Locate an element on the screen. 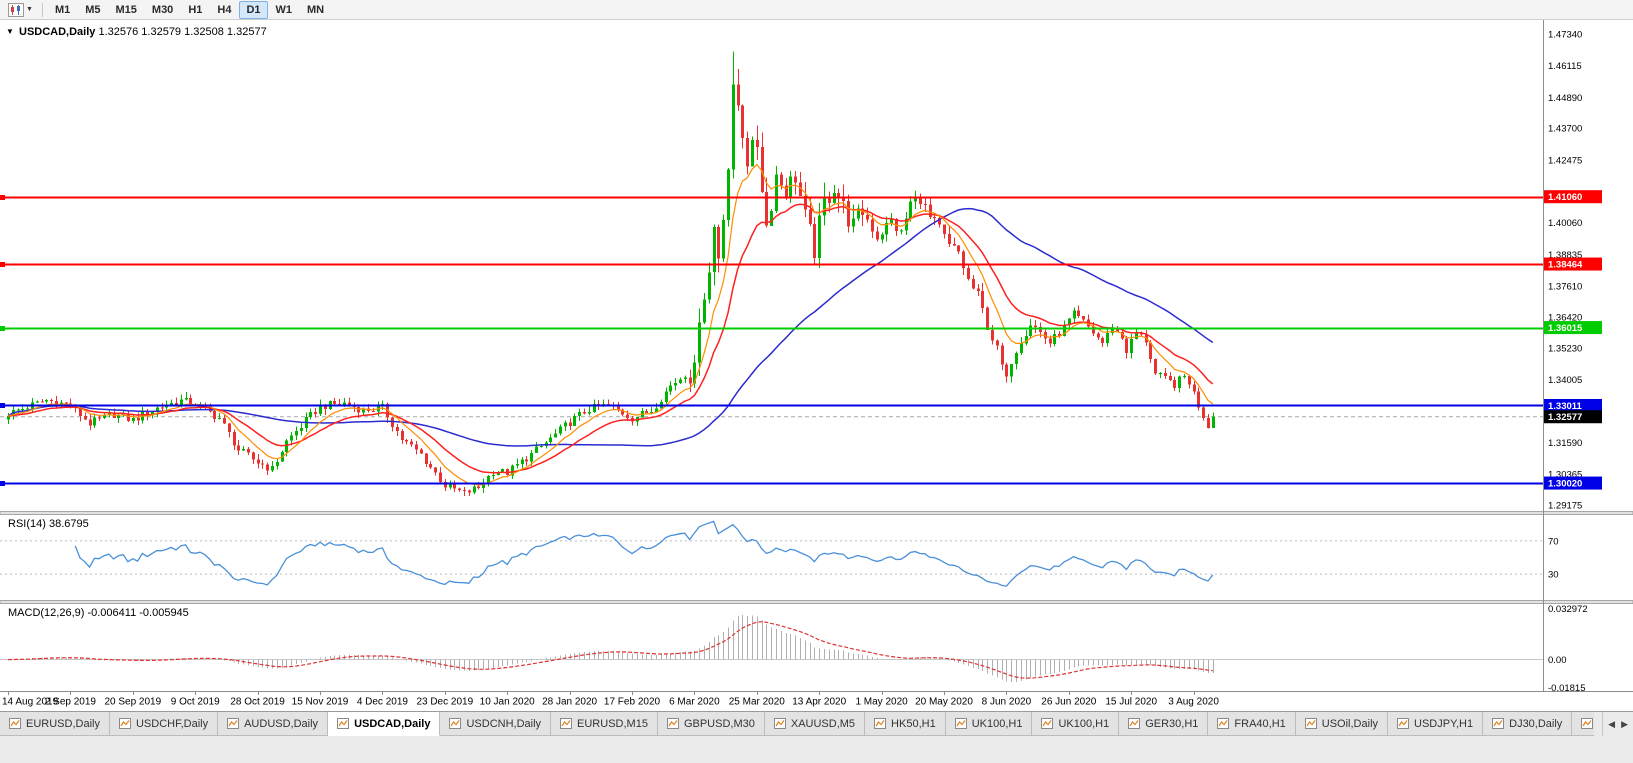 The height and width of the screenshot is (763, 1633). macd-axis-label: 0.032972 is located at coordinates (1568, 609).